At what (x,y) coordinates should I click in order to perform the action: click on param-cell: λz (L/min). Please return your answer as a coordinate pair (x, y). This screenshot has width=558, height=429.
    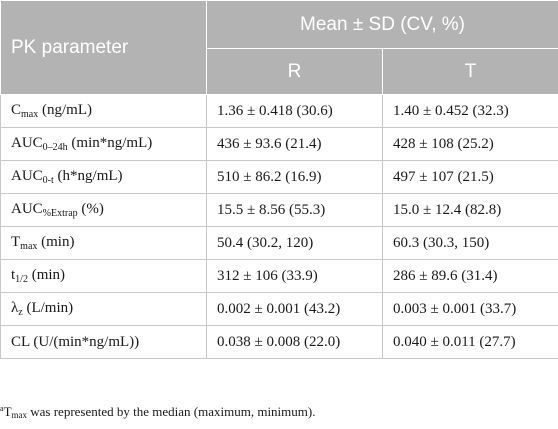
    Looking at the image, I should click on (103, 309).